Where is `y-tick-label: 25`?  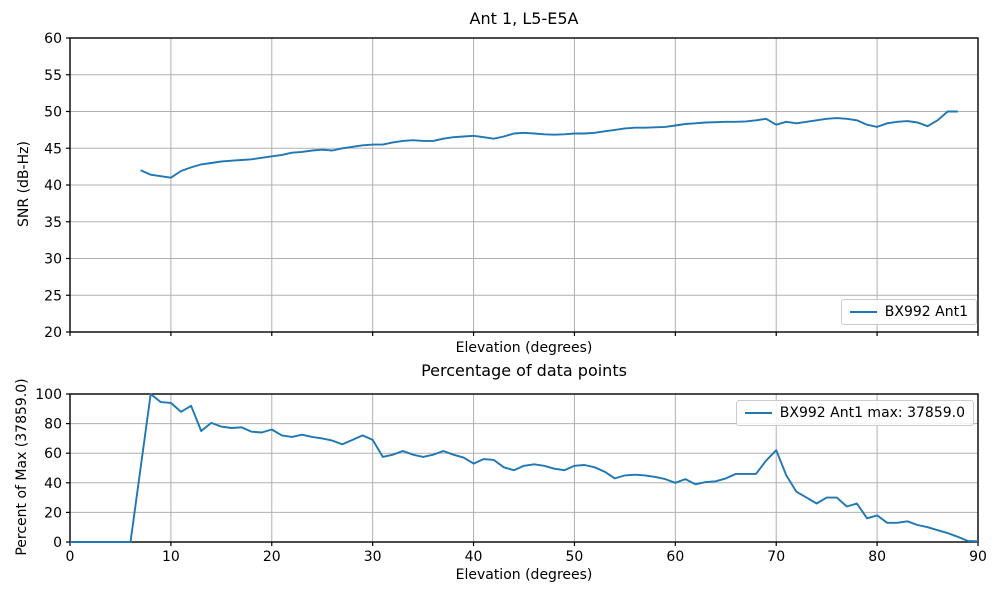
y-tick-label: 25 is located at coordinates (53, 296).